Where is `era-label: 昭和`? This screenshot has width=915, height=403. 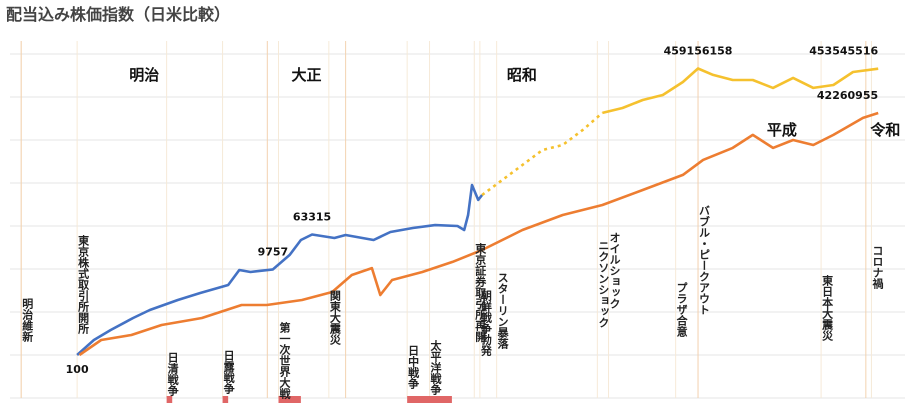
era-label: 昭和 is located at coordinates (522, 75).